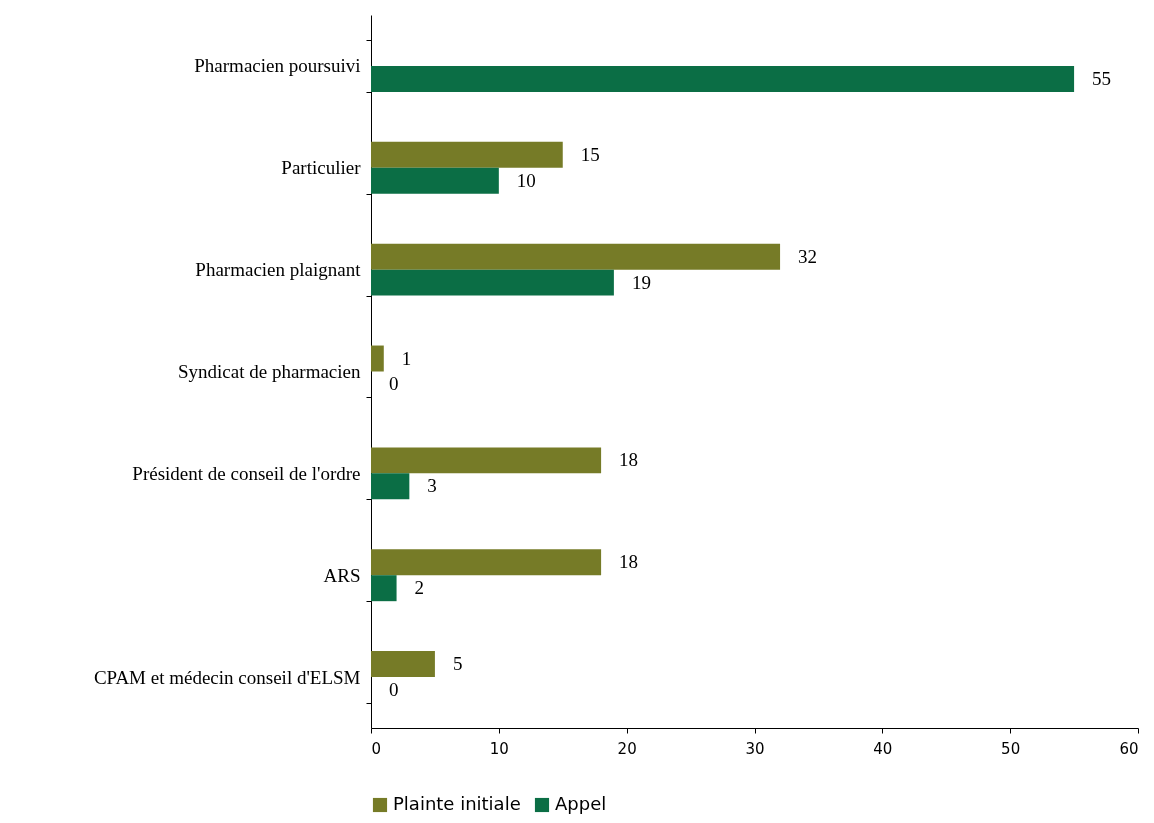 Image resolution: width=1154 pixels, height=823 pixels. I want to click on y-tick-label: Particulier, so click(321, 168).